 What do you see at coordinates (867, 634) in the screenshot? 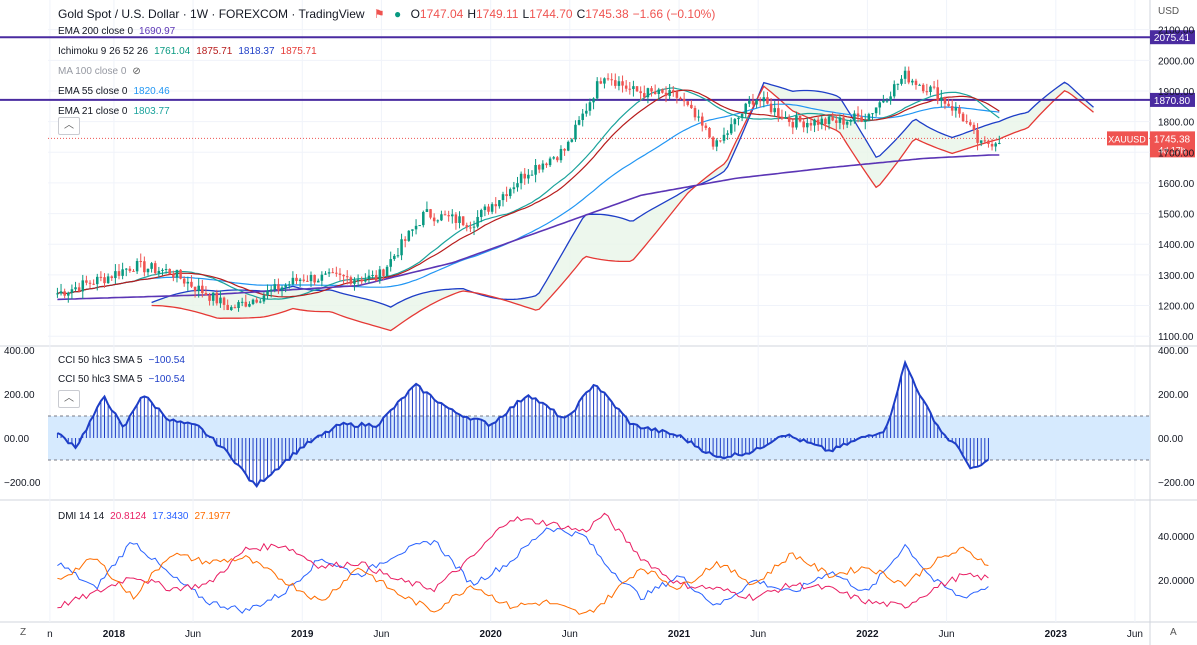
I see `time-tick-label: 2022` at bounding box center [867, 634].